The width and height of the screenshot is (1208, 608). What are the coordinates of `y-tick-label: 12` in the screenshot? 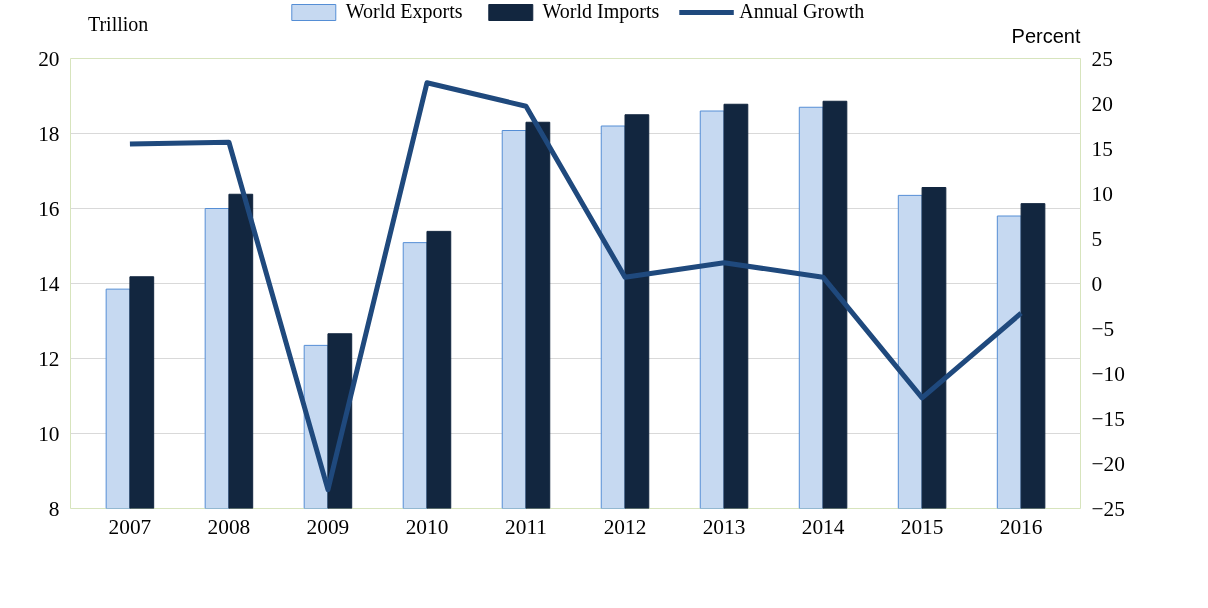 It's located at (49, 358).